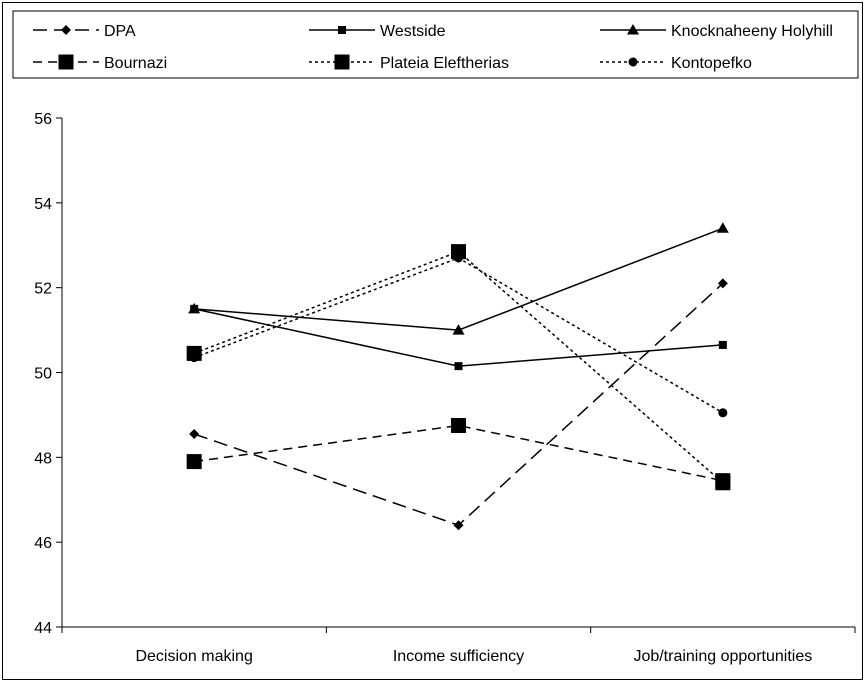  I want to click on legend-item: Bournazi, so click(100, 63).